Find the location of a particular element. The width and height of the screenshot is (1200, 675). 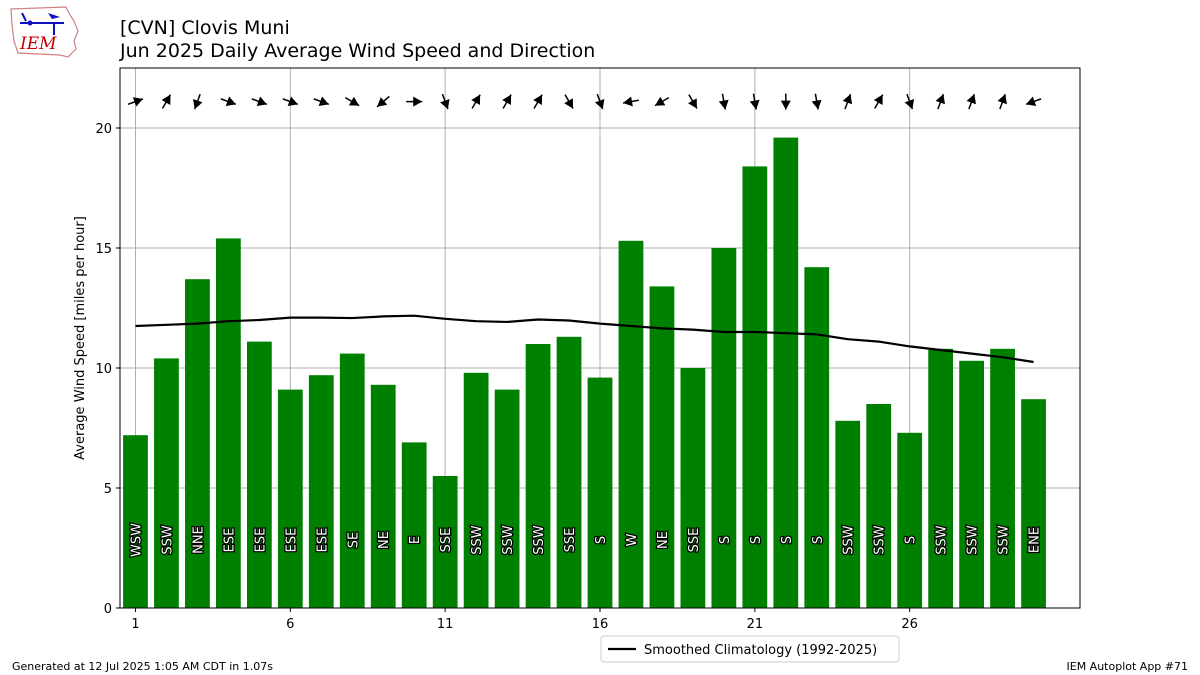

direction-label-day-12: SSW is located at coordinates (477, 540).